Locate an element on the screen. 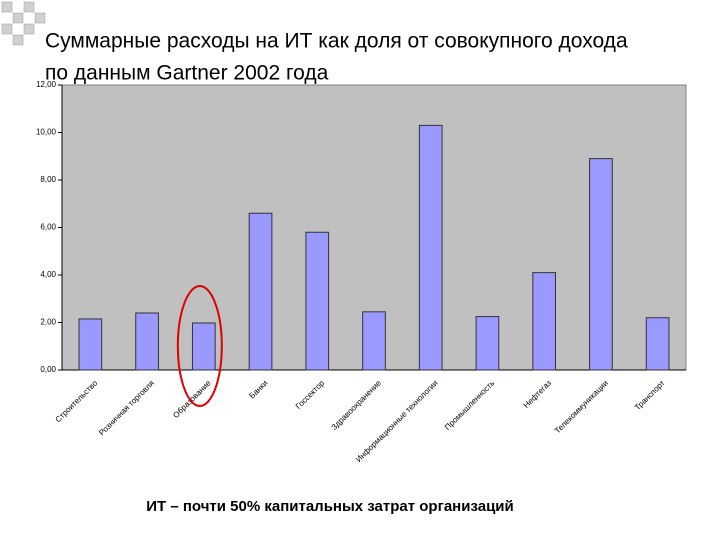 The image size is (720, 545). x-tick-label: Строительство is located at coordinates (77, 401).